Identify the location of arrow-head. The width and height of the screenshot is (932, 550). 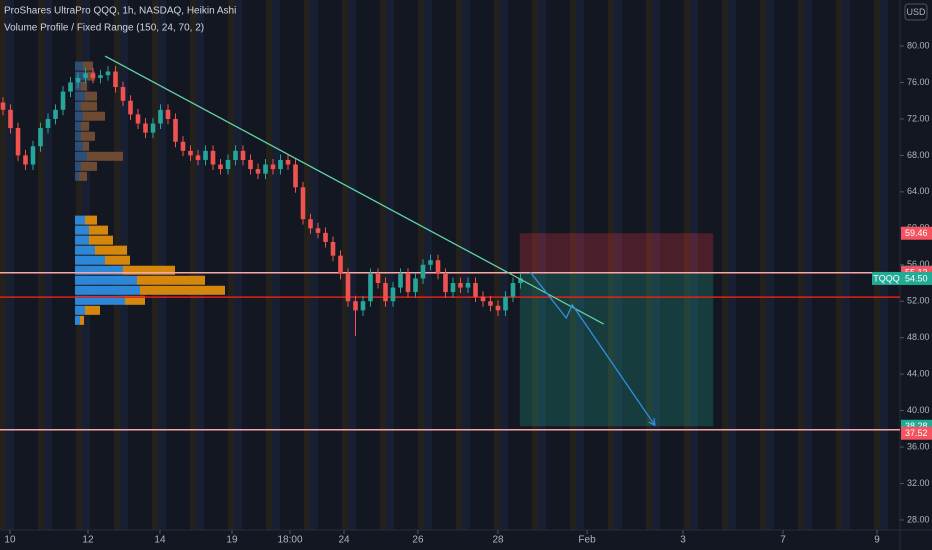
(652, 422).